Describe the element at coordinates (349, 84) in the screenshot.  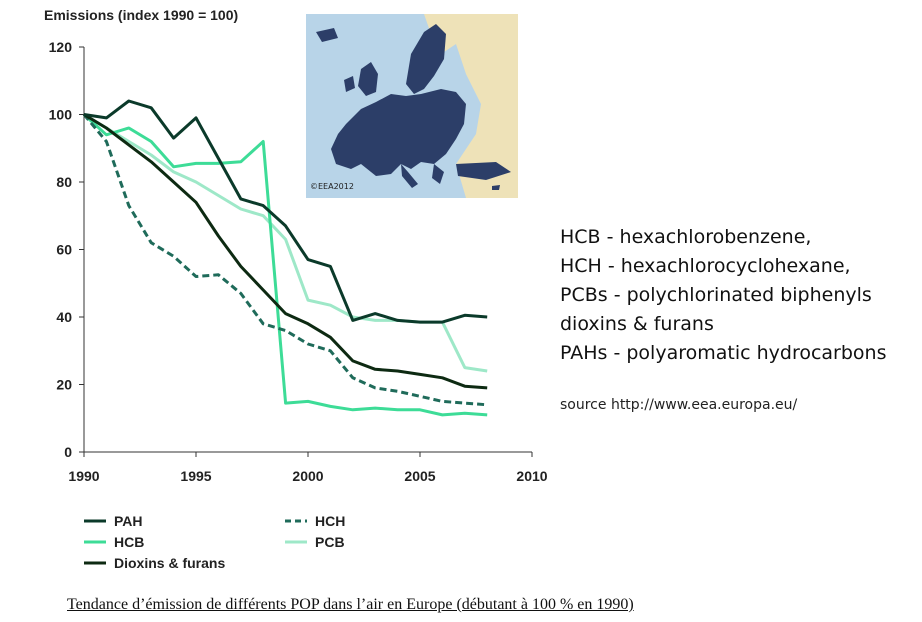
I see `ireland-shape` at that location.